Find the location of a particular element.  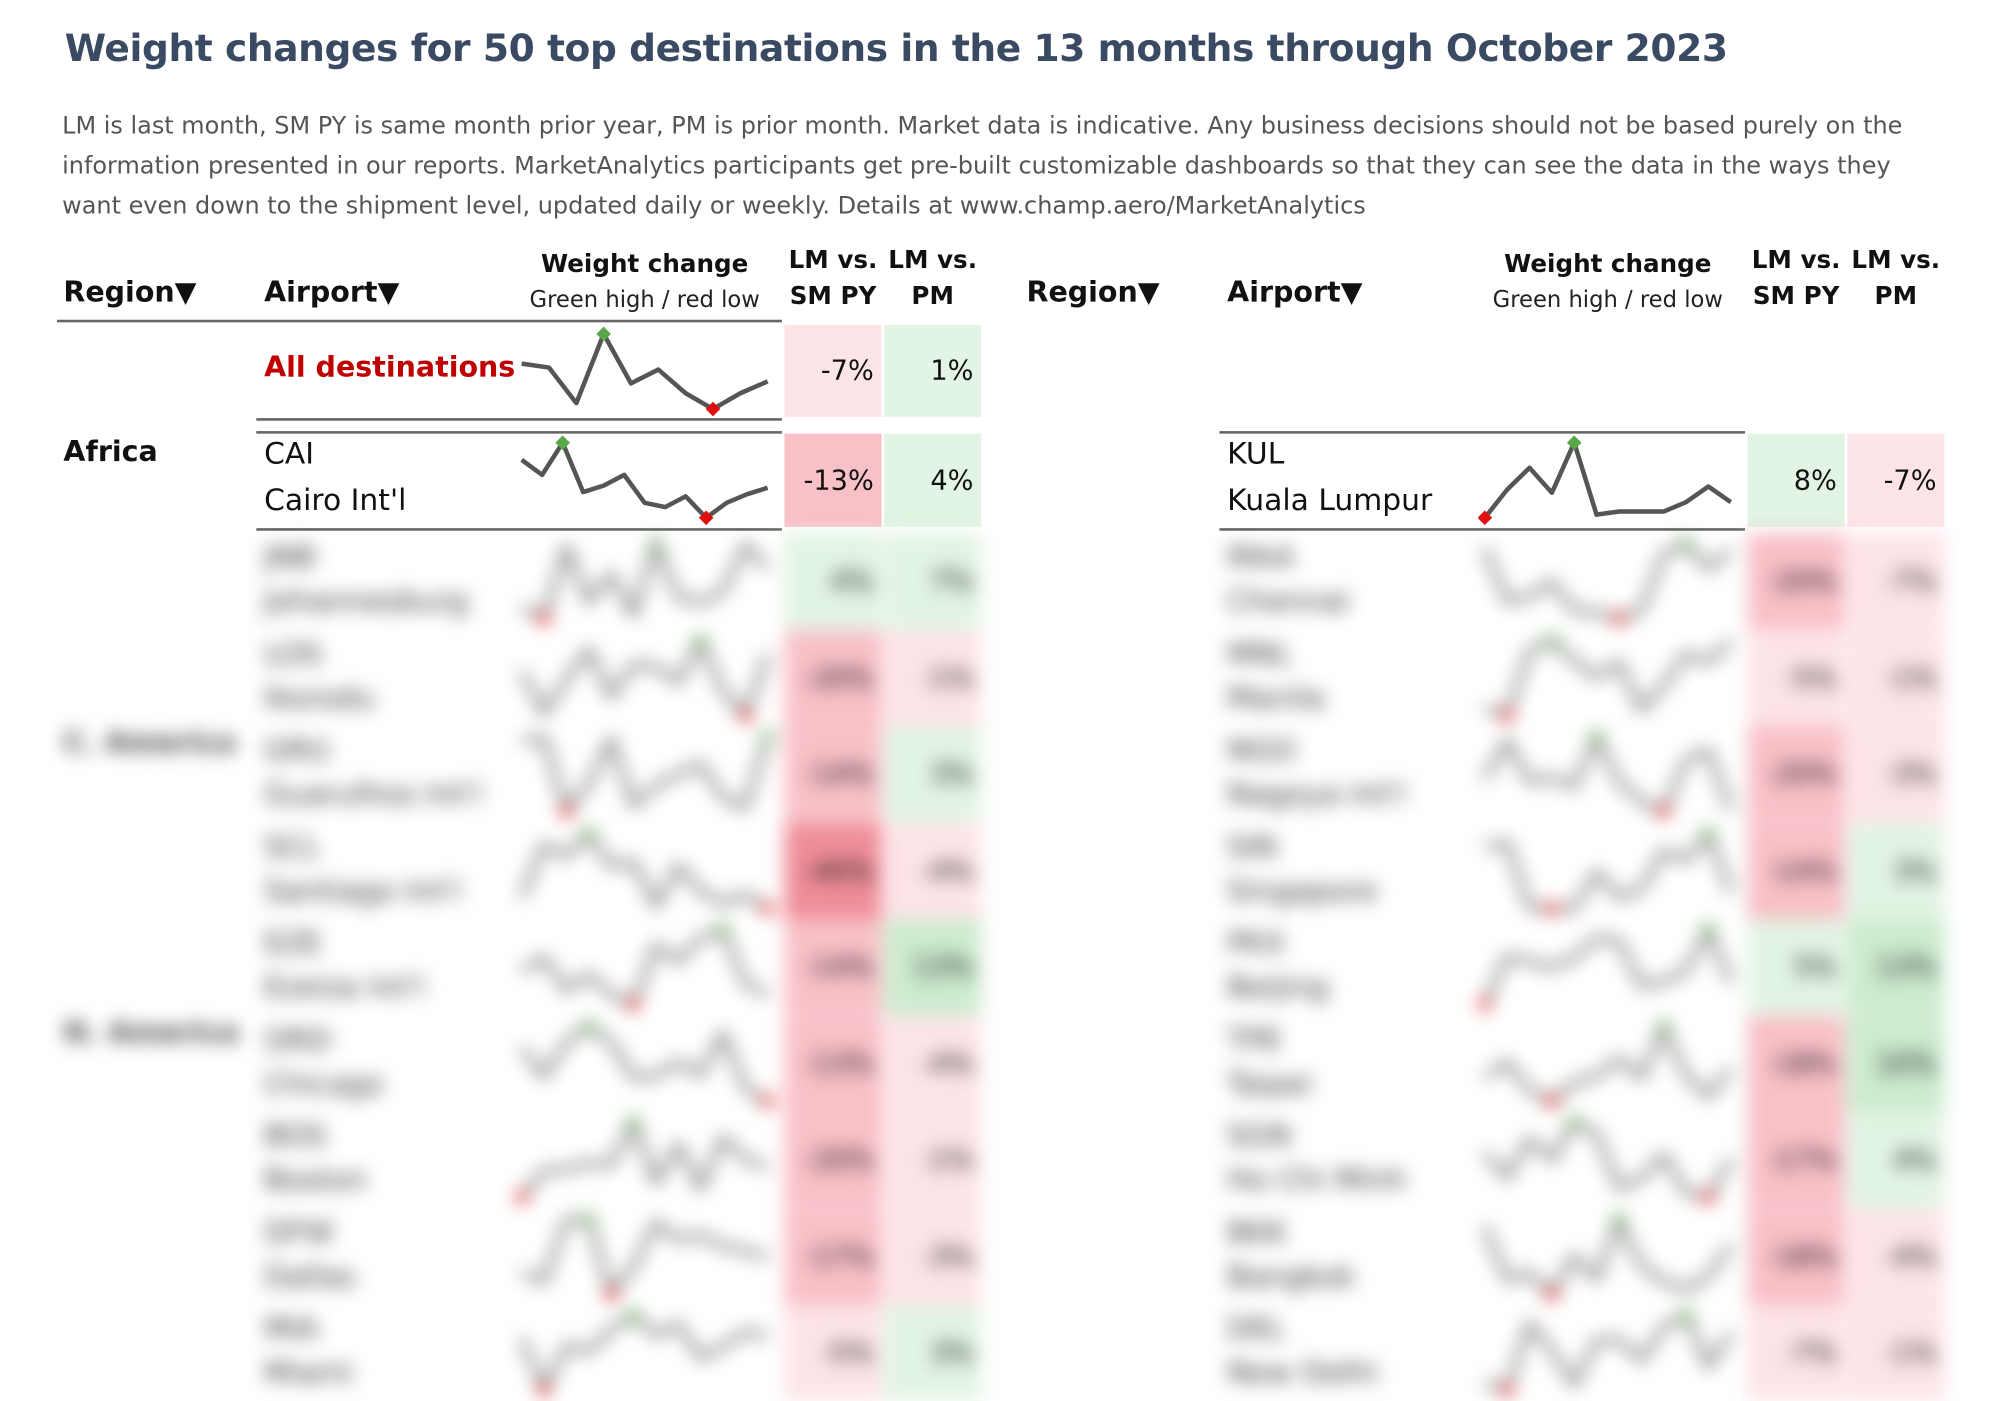

table-row-name: Nagoya Int'l is located at coordinates (1316, 794).